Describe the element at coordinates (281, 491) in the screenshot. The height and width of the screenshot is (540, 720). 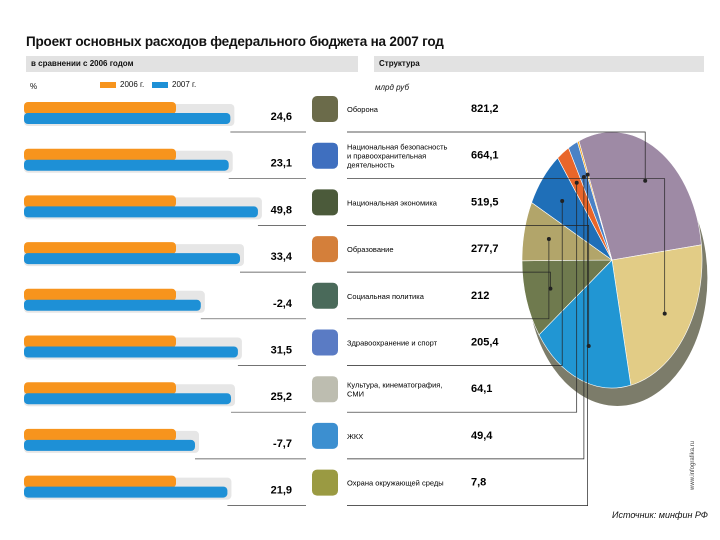
I see `growth-label: 21,9` at that location.